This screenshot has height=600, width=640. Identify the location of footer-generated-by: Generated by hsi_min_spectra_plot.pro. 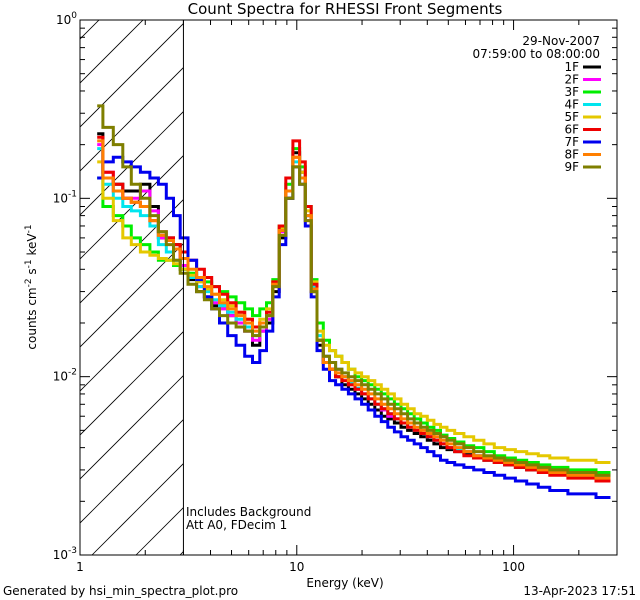
(120, 591).